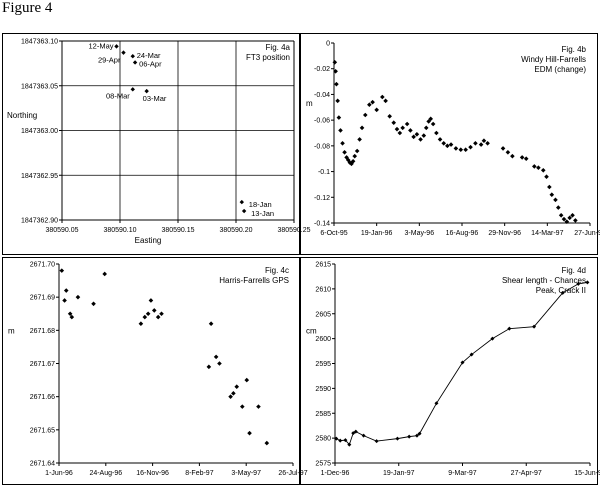 This screenshot has height=486, width=600. What do you see at coordinates (560, 69) in the screenshot?
I see `chart-subtitle: EDM (change)` at bounding box center [560, 69].